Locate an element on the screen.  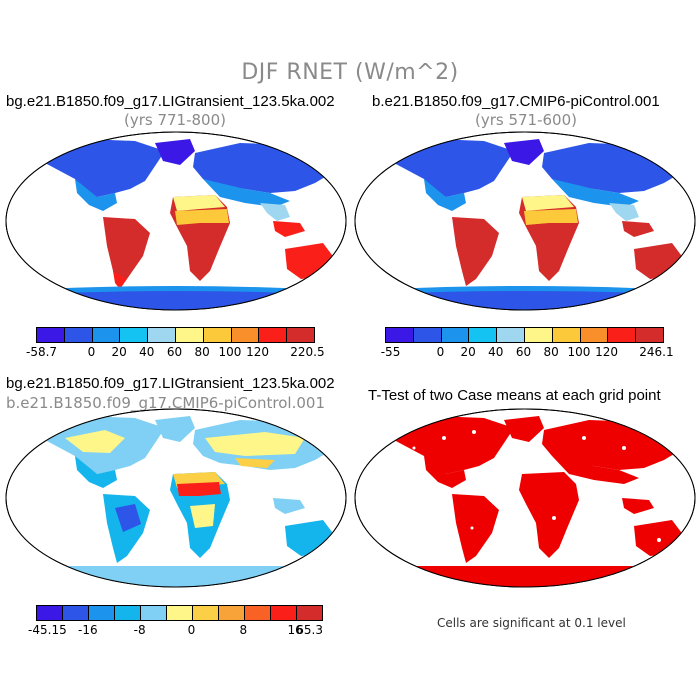
colorbar-tick-label: 246.1 is located at coordinates (656, 352).